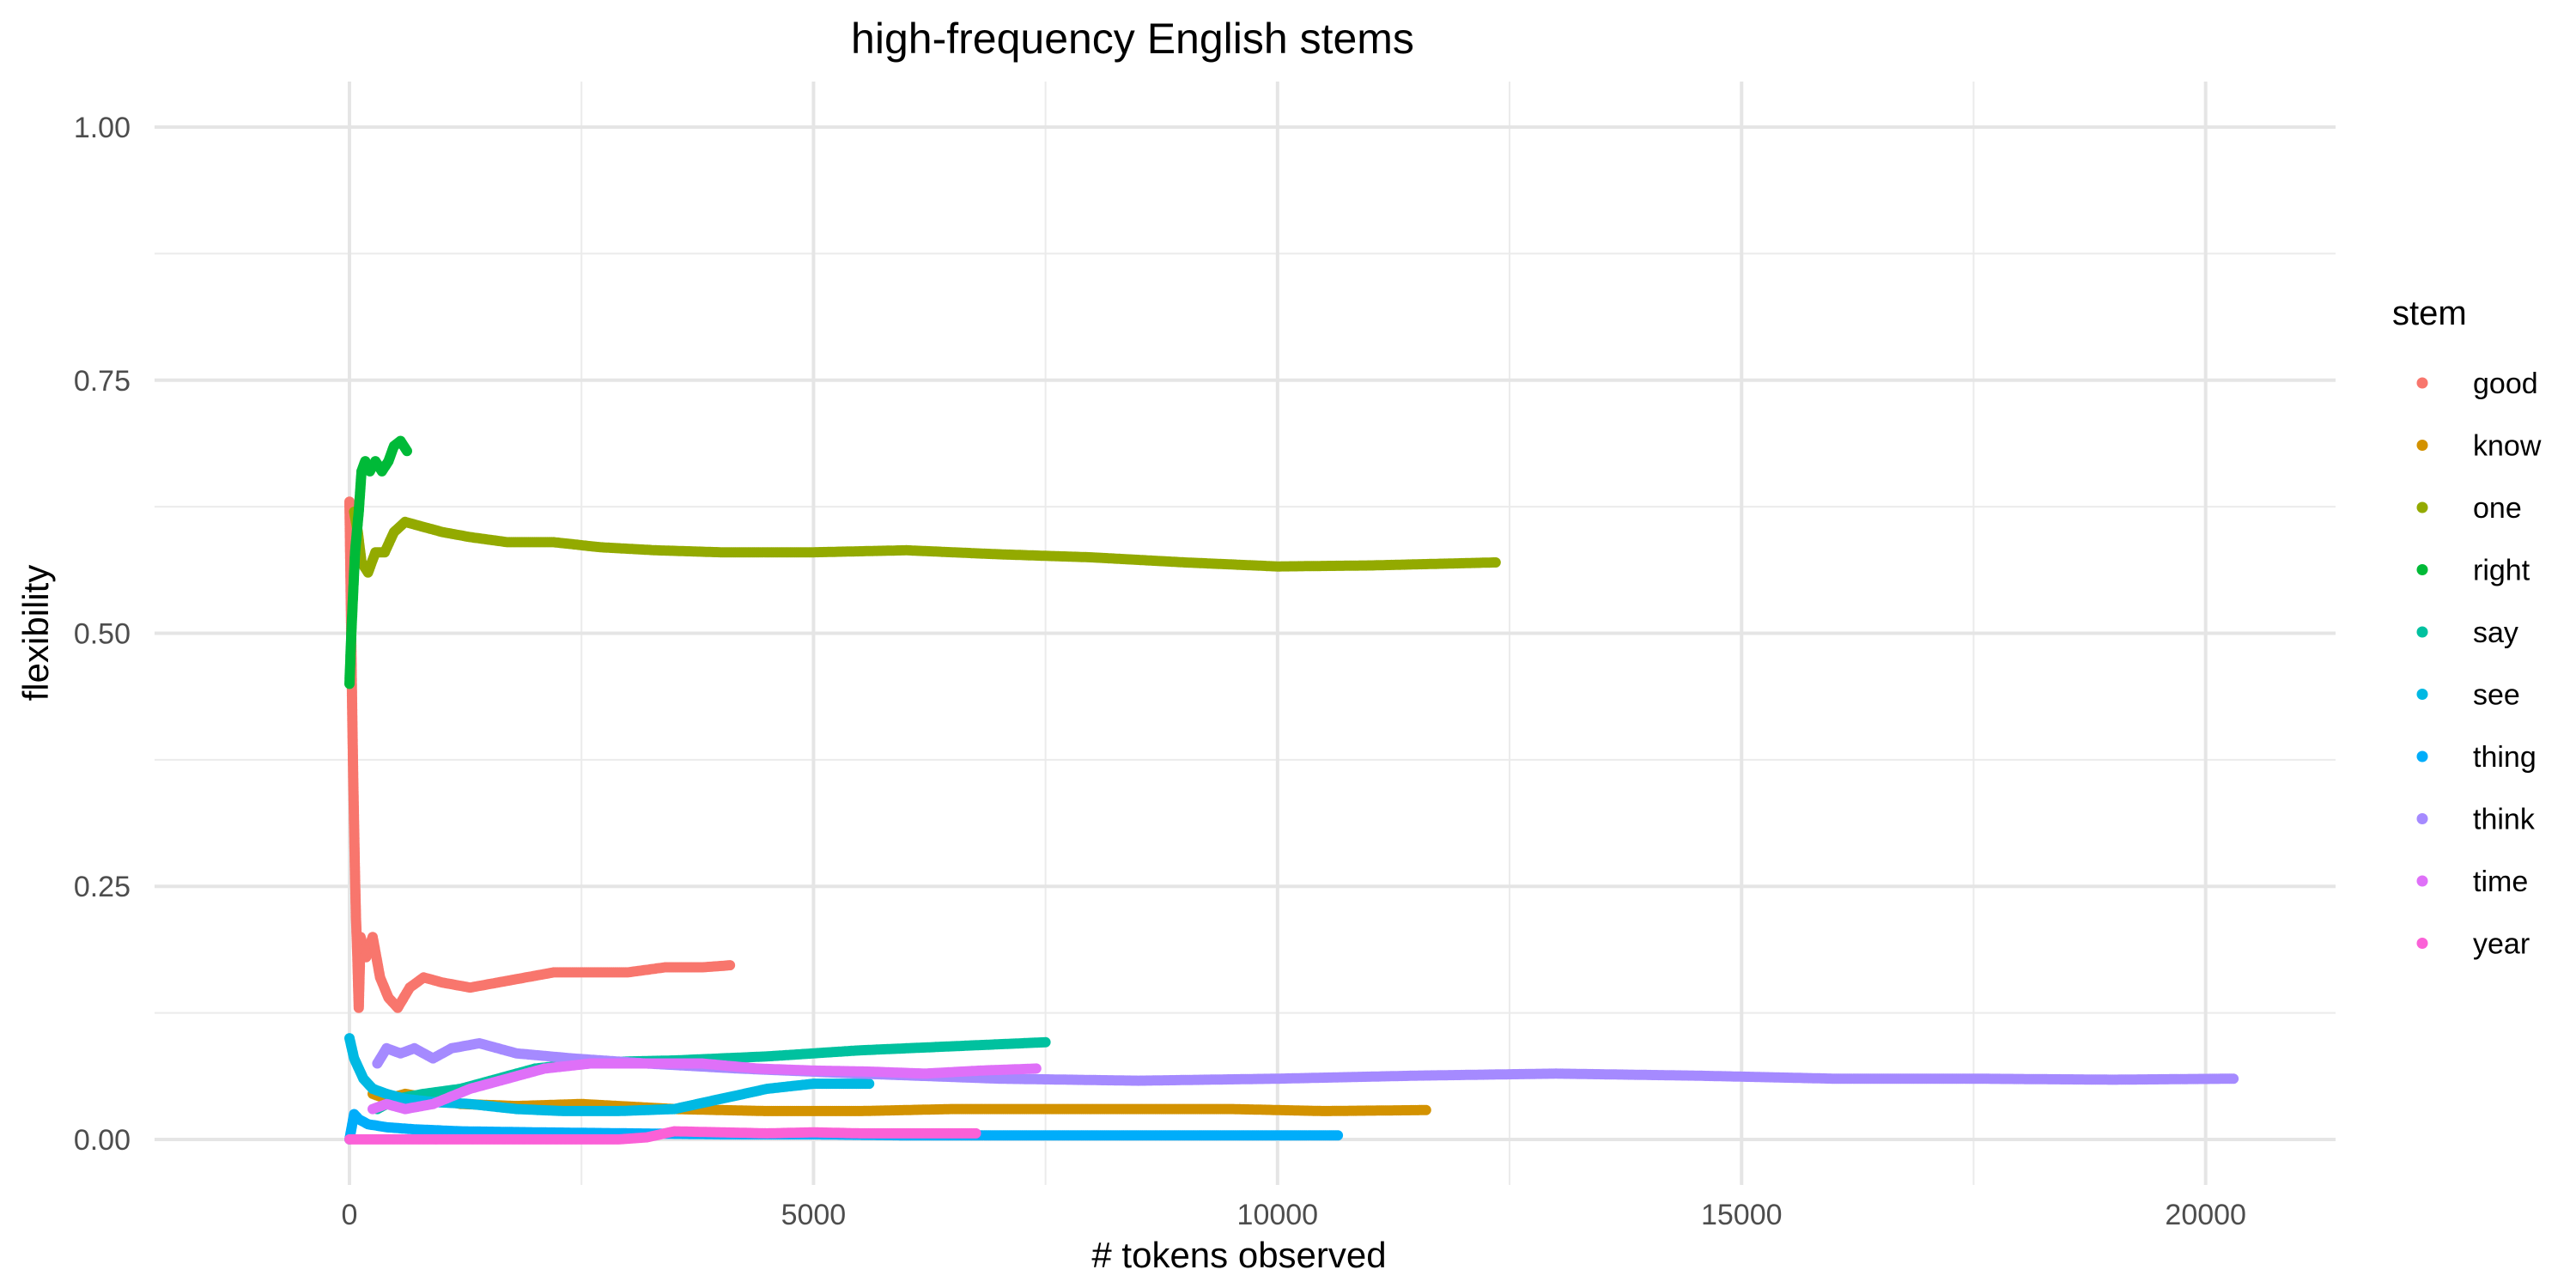 The image size is (2576, 1288). I want to click on legend-label: year, so click(2501, 944).